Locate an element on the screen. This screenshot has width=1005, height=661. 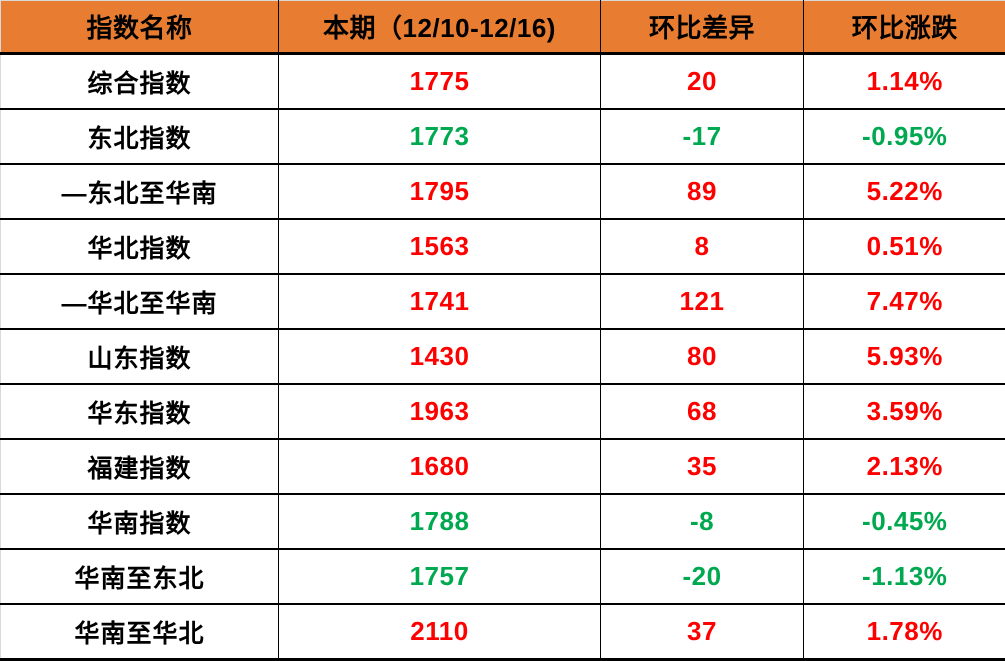
cell-current-period: 1773 is located at coordinates (440, 136).